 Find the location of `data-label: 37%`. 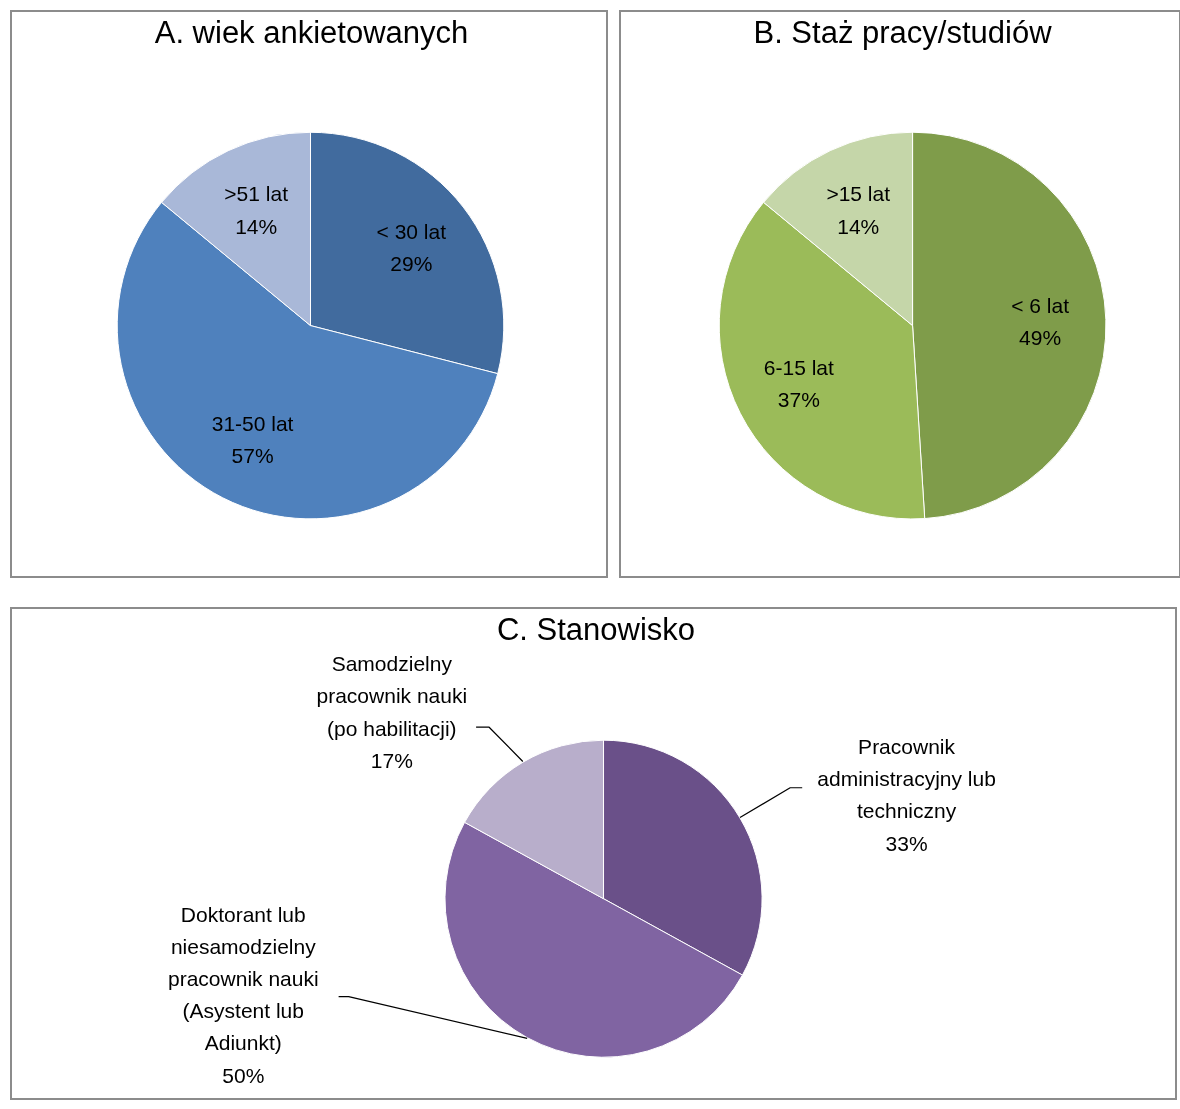

data-label: 37% is located at coordinates (798, 400).